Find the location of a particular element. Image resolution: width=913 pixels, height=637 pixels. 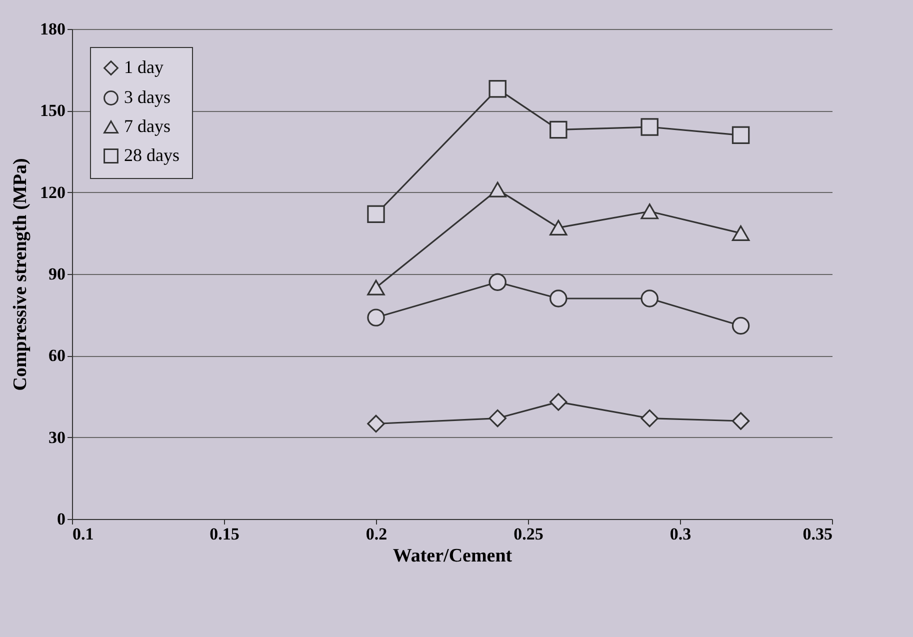

x-tick-label: 0.2 is located at coordinates (377, 534).